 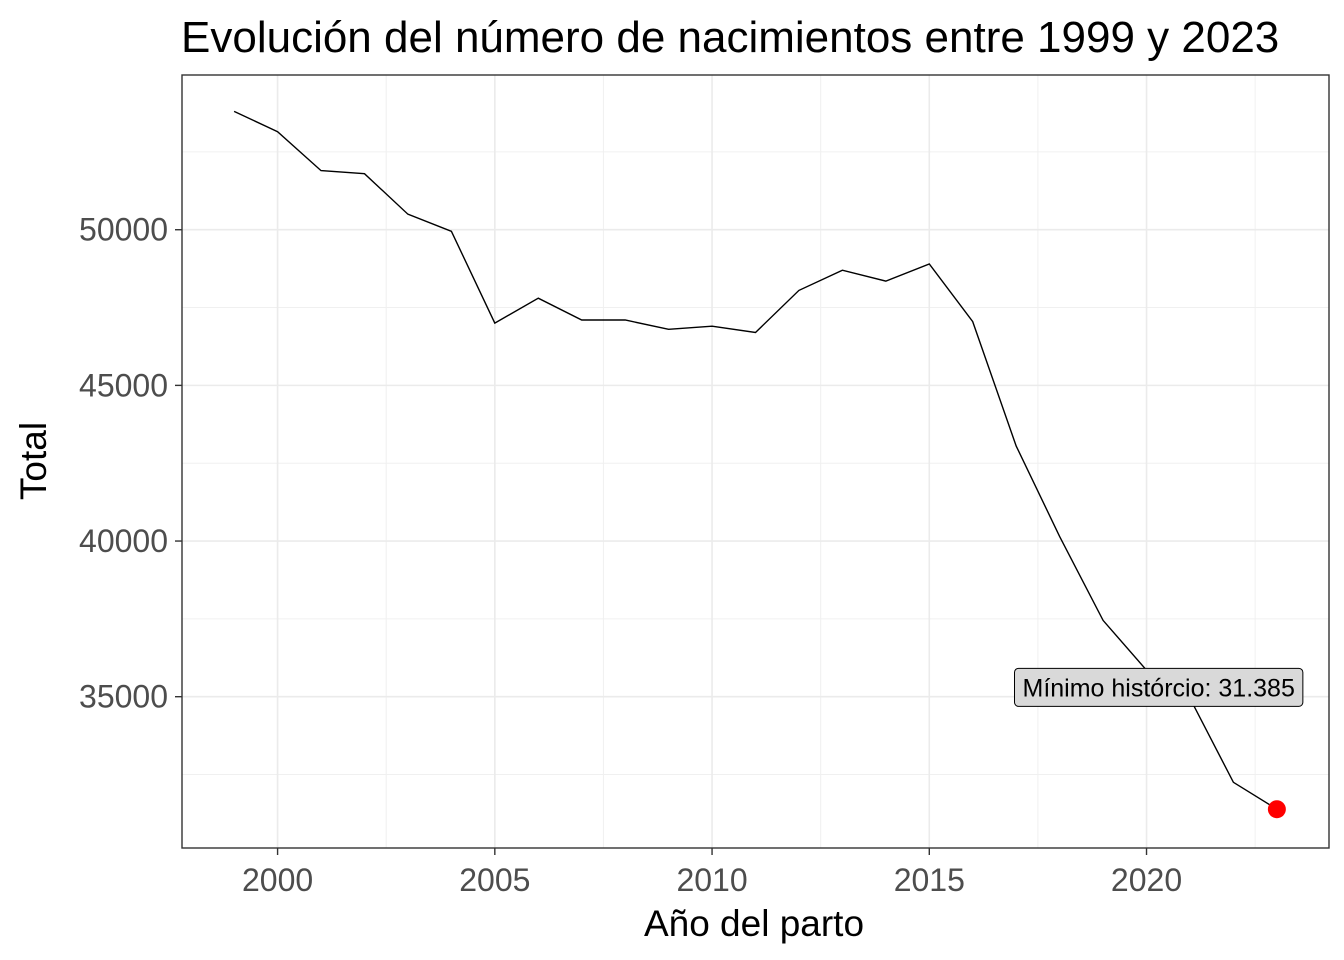 I want to click on x-tick-label: 2005, so click(x=494, y=880).